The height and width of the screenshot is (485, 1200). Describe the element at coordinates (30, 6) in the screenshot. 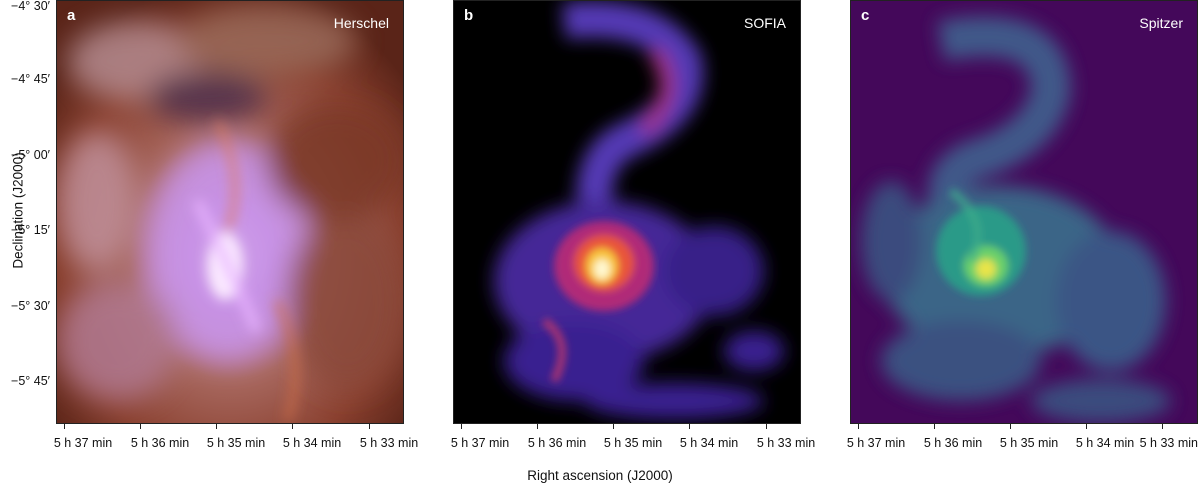

I see `y-tick-label: −4° 30′` at that location.